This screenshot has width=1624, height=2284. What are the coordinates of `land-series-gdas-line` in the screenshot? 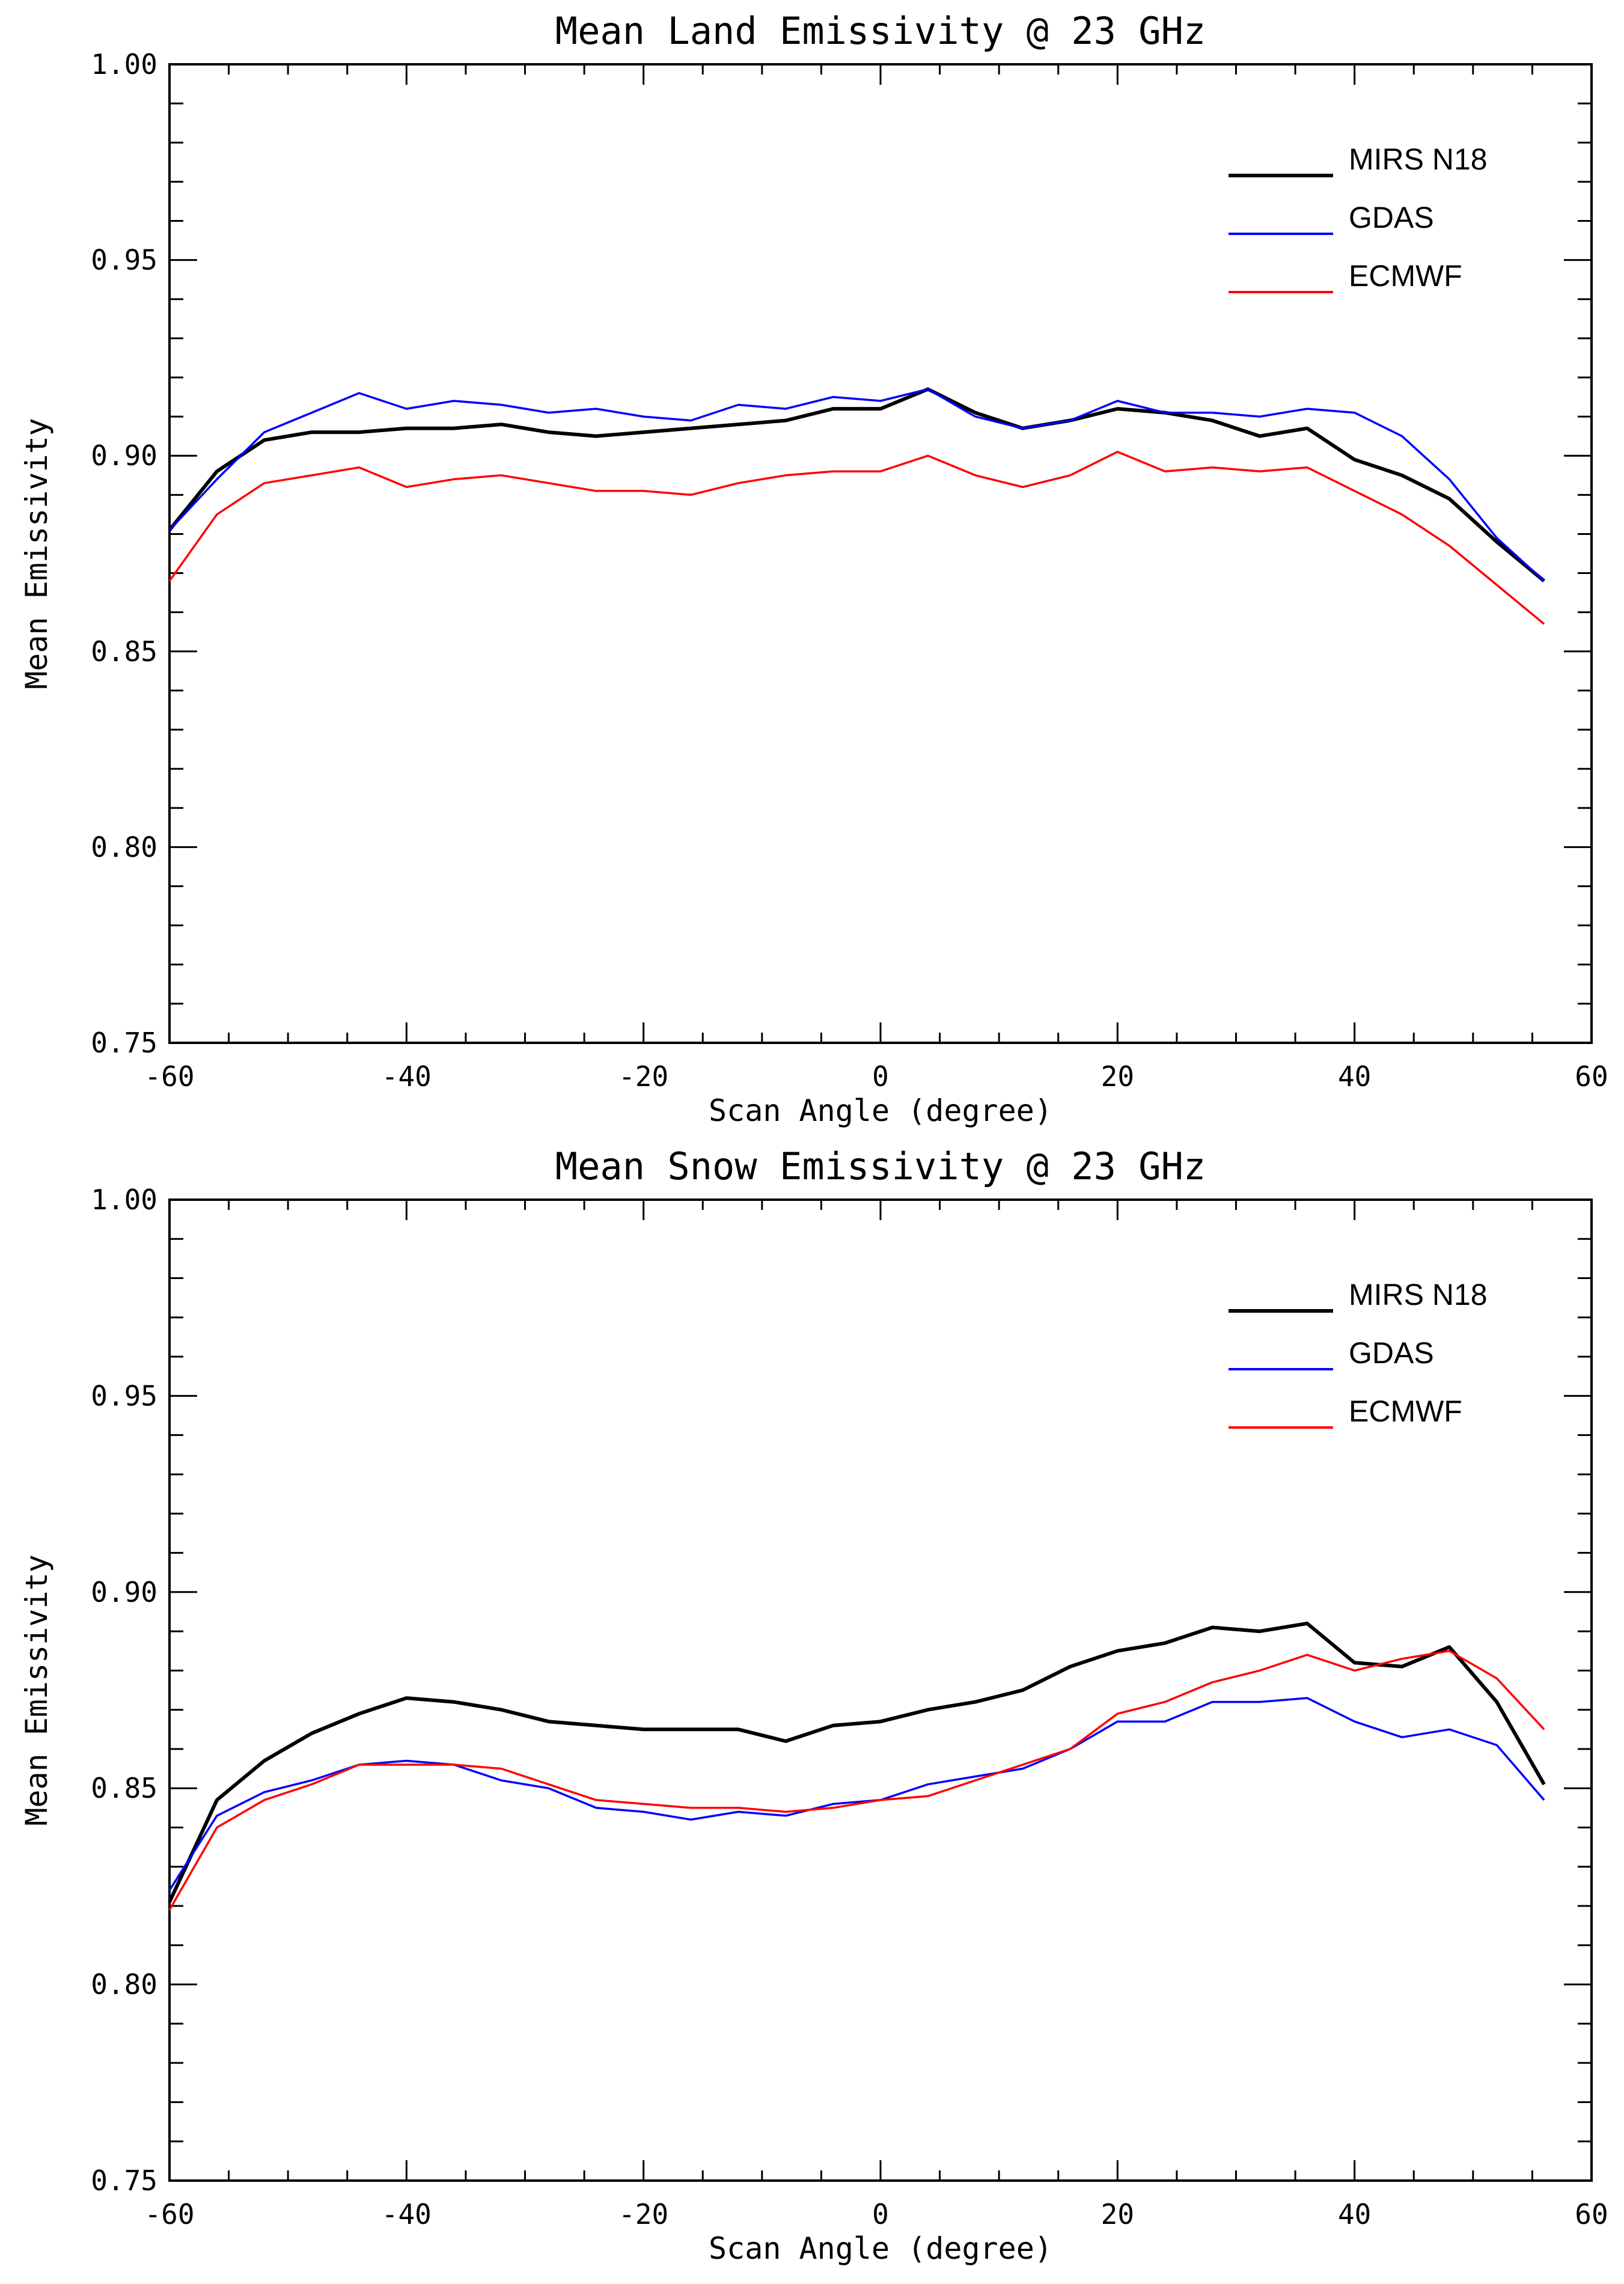 It's located at (856, 485).